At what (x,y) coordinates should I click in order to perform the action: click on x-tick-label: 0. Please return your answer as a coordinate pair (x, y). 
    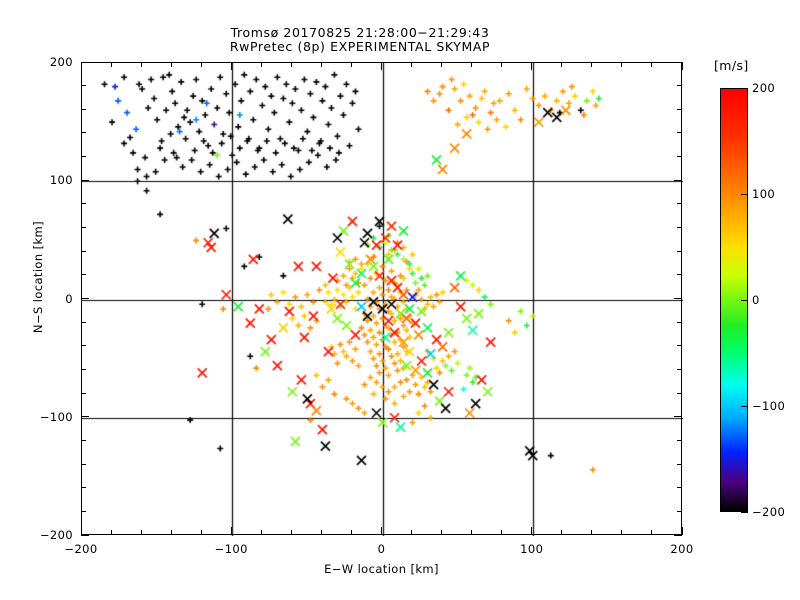
    Looking at the image, I should click on (381, 549).